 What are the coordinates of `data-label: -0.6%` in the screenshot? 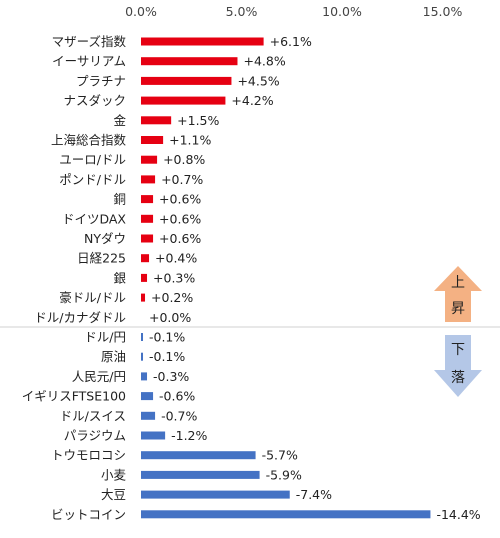 It's located at (177, 396).